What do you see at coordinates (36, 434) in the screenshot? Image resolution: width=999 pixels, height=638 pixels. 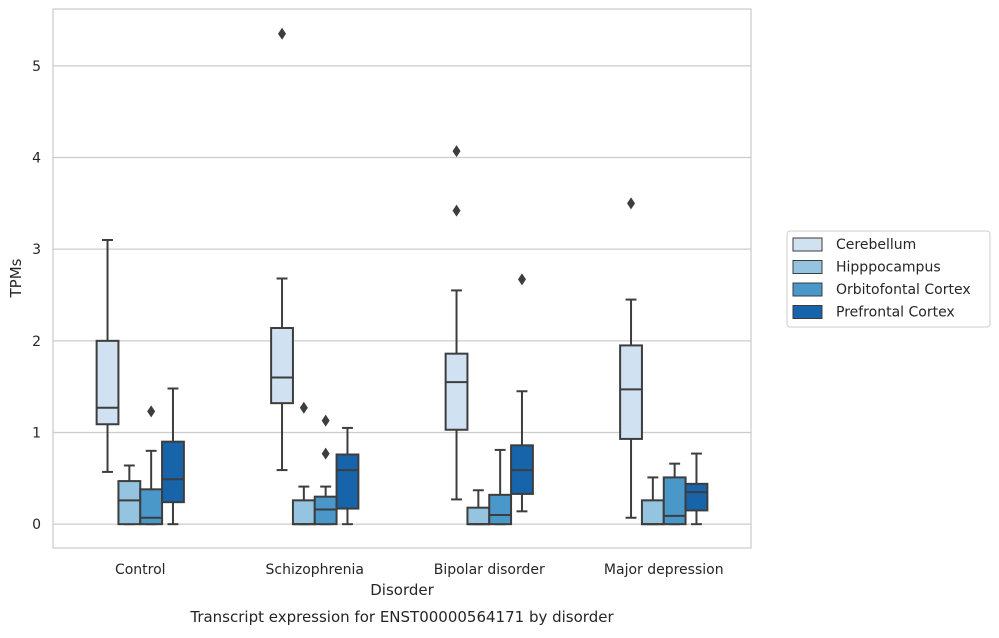 I see `y-tick-label: 1` at bounding box center [36, 434].